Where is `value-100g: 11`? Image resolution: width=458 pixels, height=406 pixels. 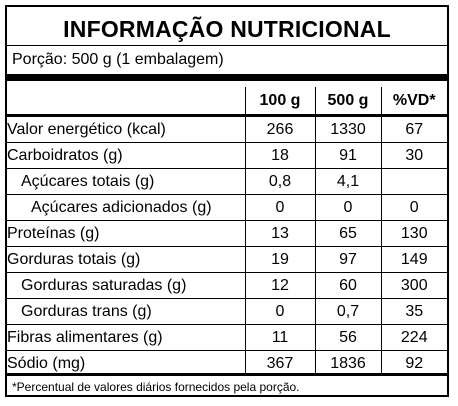 value-100g: 11 is located at coordinates (279, 337).